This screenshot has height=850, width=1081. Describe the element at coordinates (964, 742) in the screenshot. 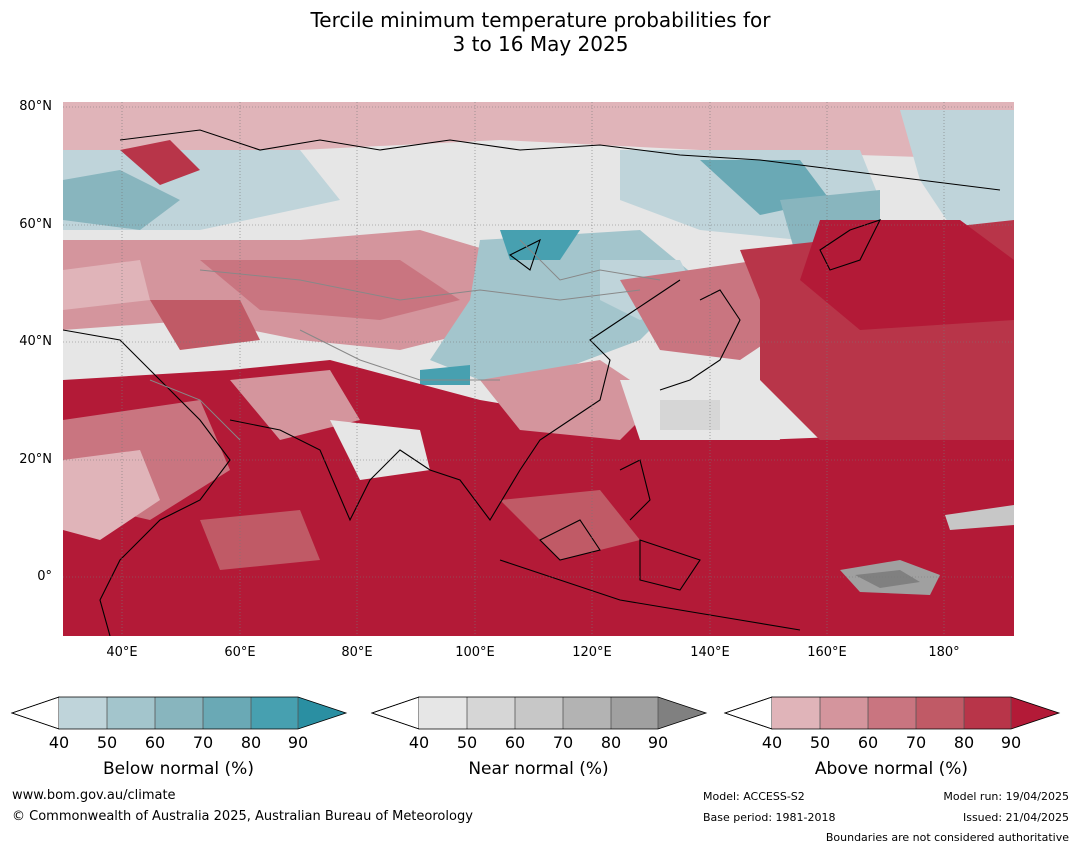

I see `above-tick-80: 80` at that location.